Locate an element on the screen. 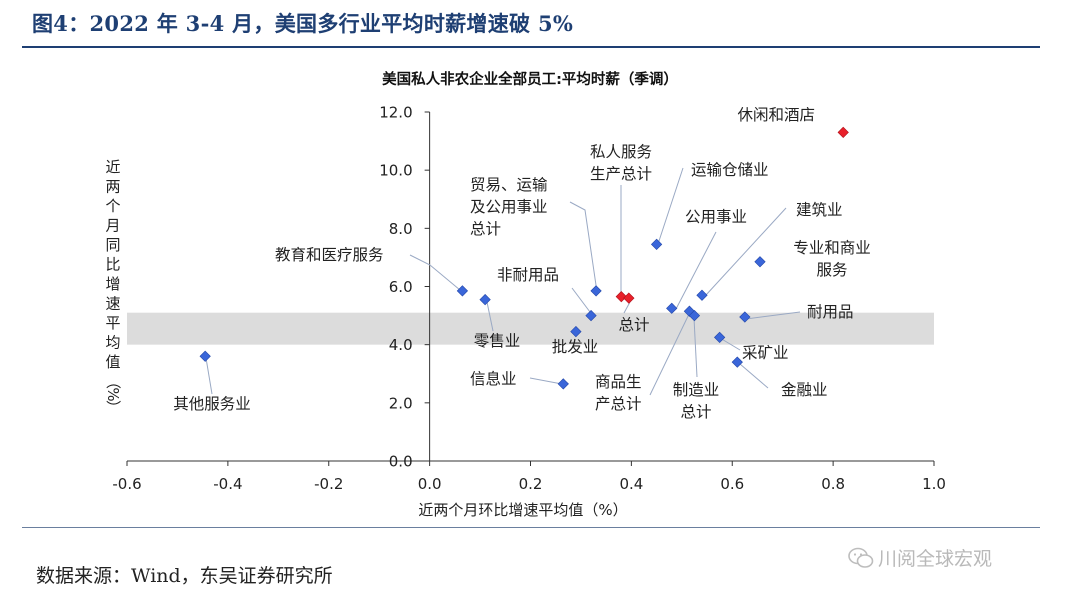 Image resolution: width=1068 pixels, height=601 pixels. point-label: 制造业总计 is located at coordinates (696, 401).